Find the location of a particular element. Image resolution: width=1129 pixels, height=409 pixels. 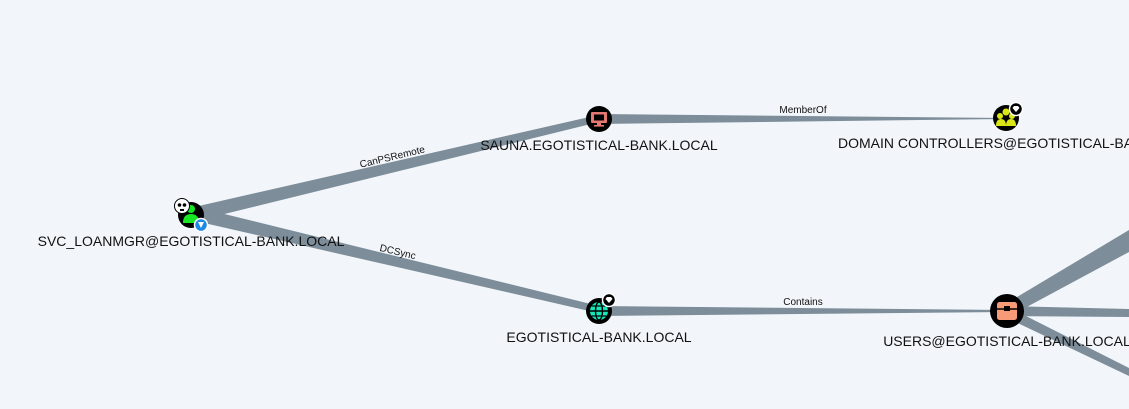

node-domain: EGOTISTICAL-BANK.LOCAL is located at coordinates (599, 319).